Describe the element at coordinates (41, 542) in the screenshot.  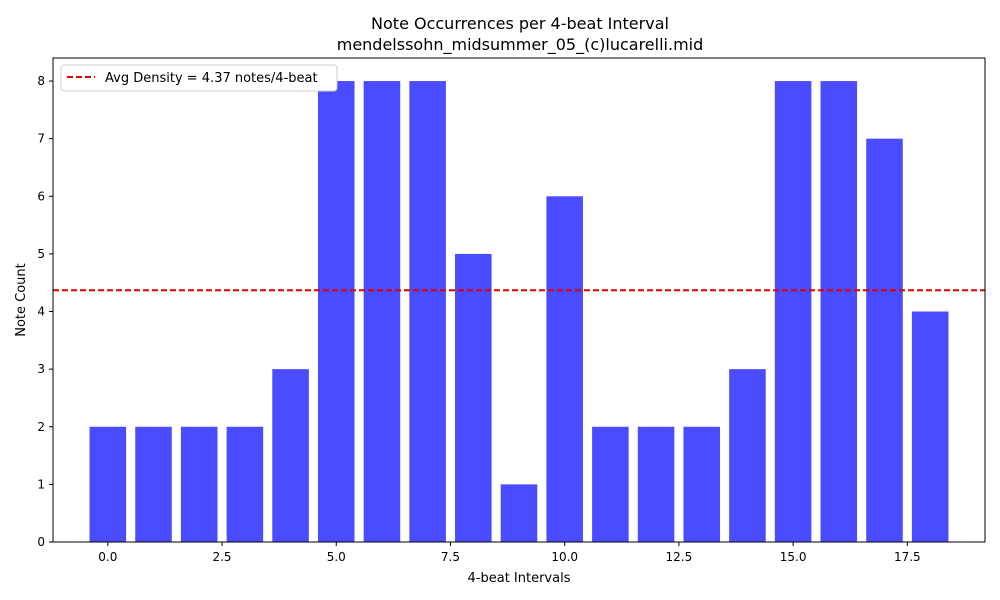
I see `y-tick-label: 0` at that location.